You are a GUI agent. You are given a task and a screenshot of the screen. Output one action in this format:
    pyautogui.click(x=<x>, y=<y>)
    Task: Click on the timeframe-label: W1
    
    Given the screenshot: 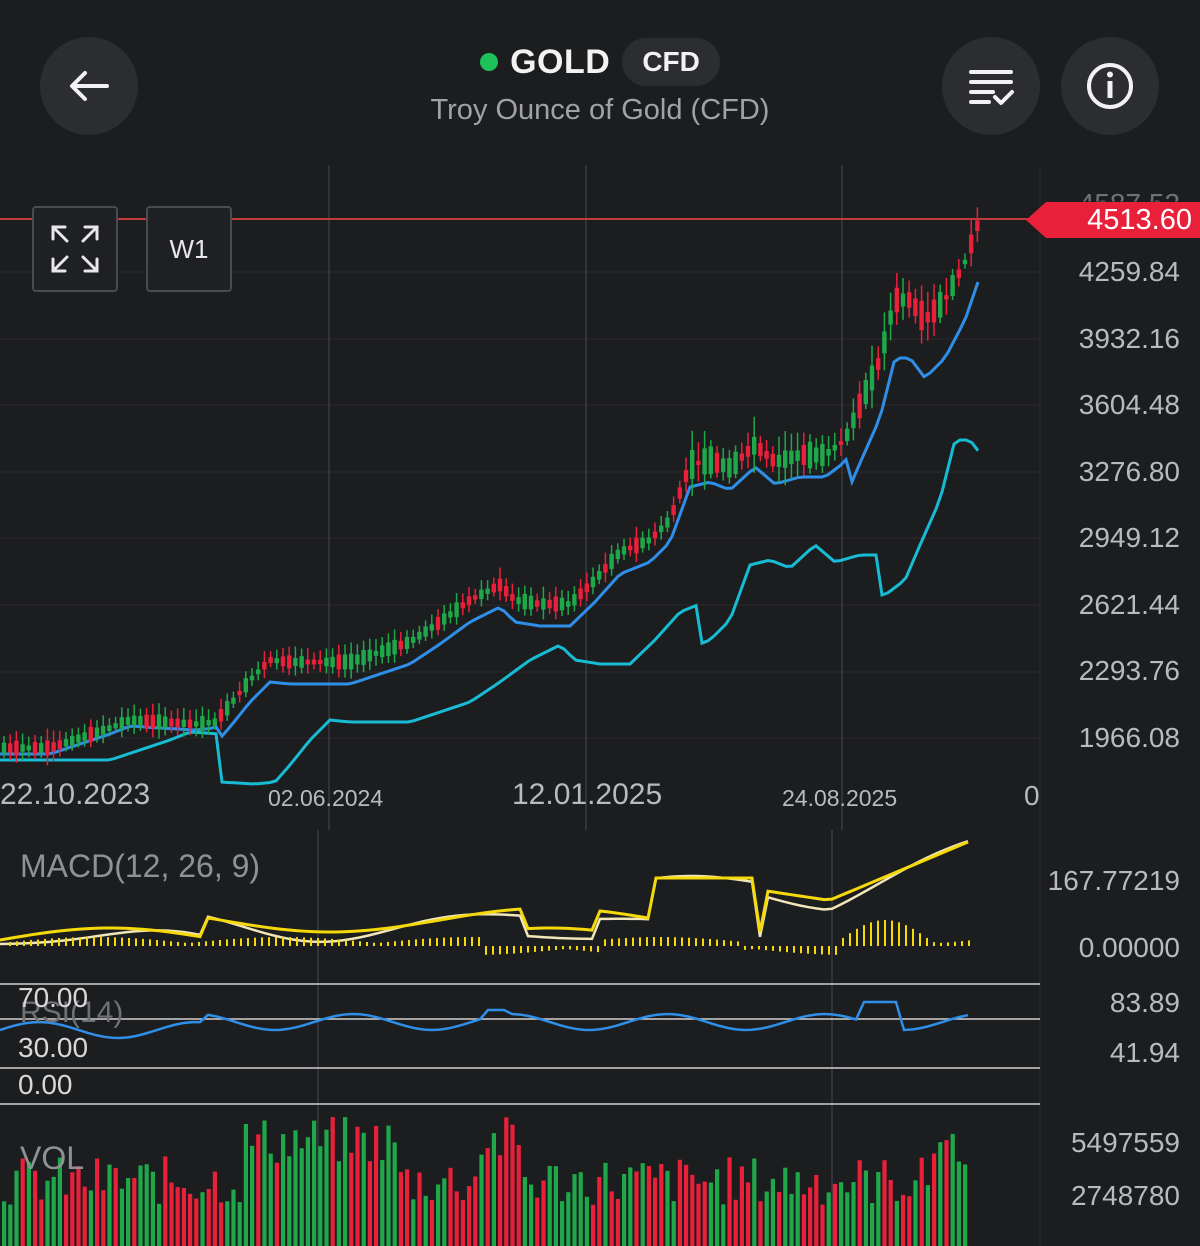 What is the action you would take?
    pyautogui.click(x=189, y=248)
    